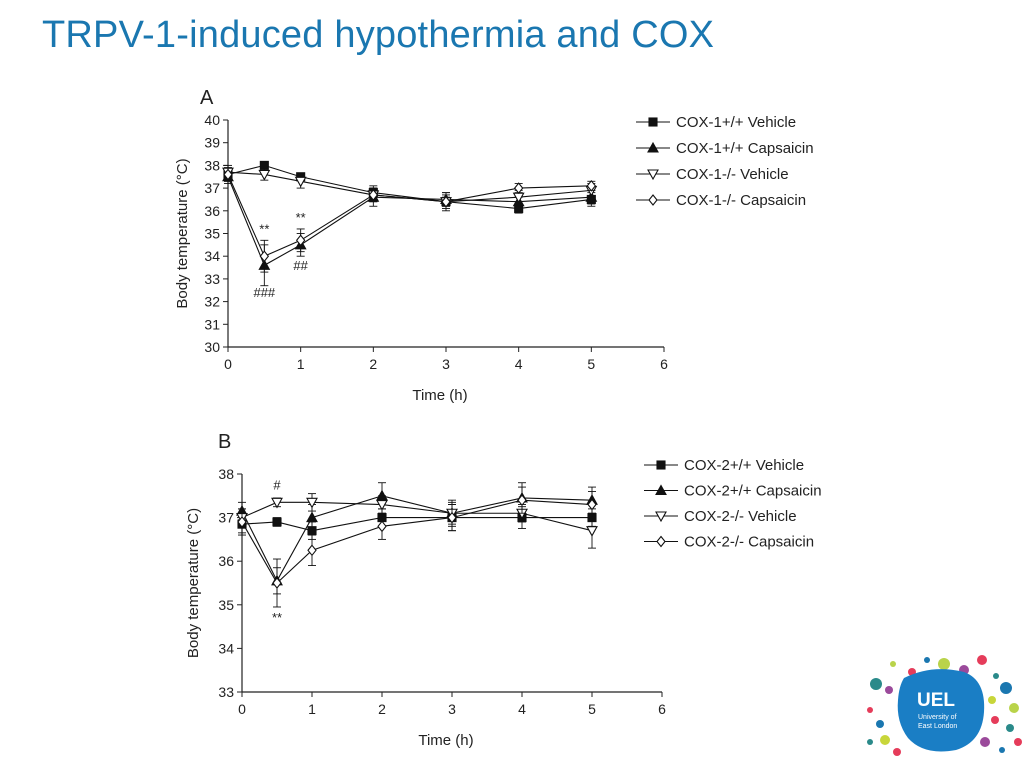 The width and height of the screenshot is (1024, 768). What do you see at coordinates (736, 122) in the screenshot?
I see `legend-label: COX-1+/+ Vehicle` at bounding box center [736, 122].